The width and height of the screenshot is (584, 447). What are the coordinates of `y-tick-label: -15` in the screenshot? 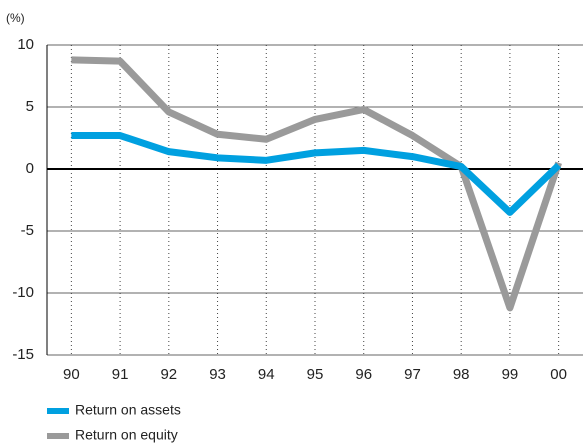 It's located at (23, 354).